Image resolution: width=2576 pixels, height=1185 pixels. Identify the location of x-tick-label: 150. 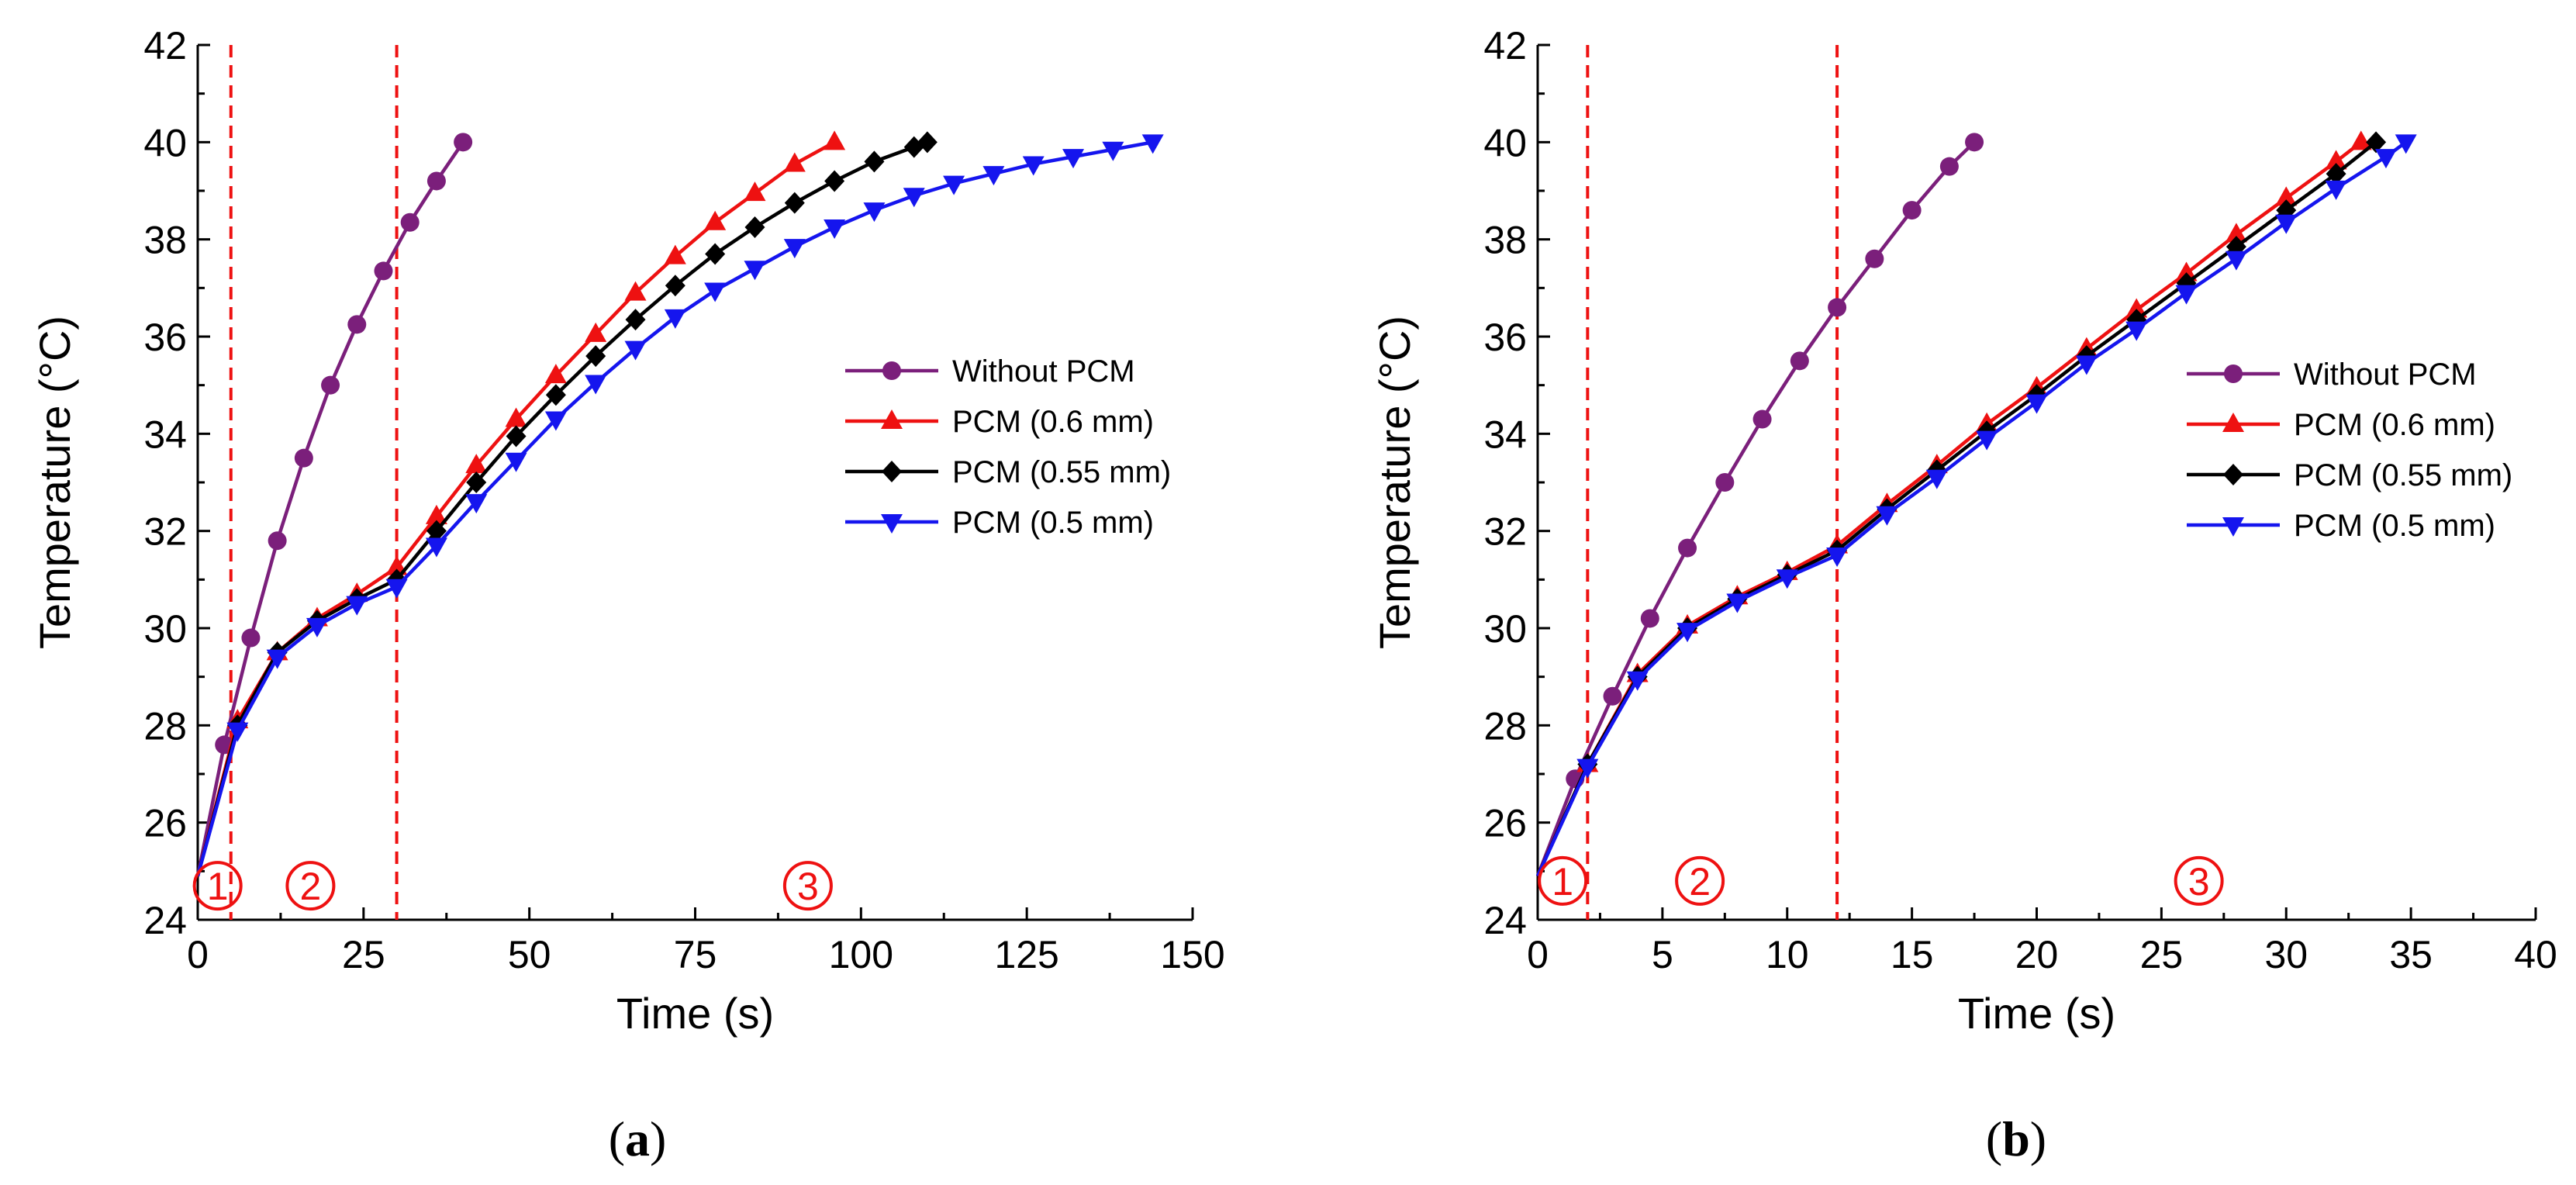
(1192, 954).